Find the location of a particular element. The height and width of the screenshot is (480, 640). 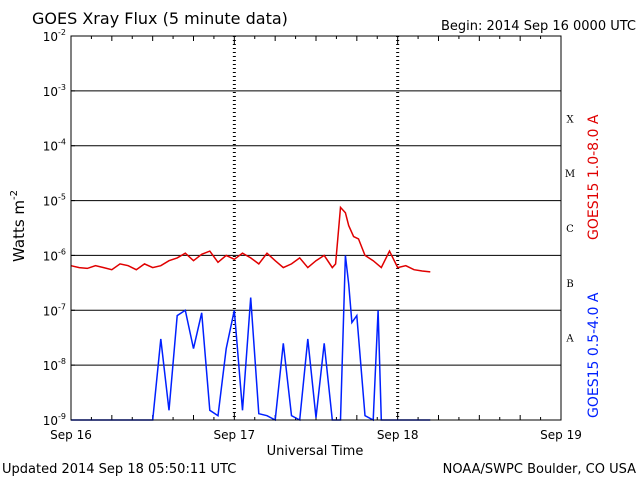

y-tick-exponent: -5 is located at coordinates (62, 197).